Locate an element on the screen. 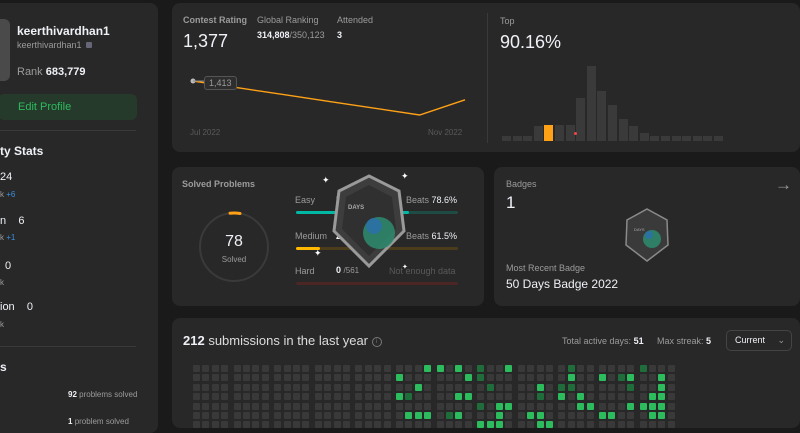 The width and height of the screenshot is (800, 433). info-icon: i is located at coordinates (376, 341).